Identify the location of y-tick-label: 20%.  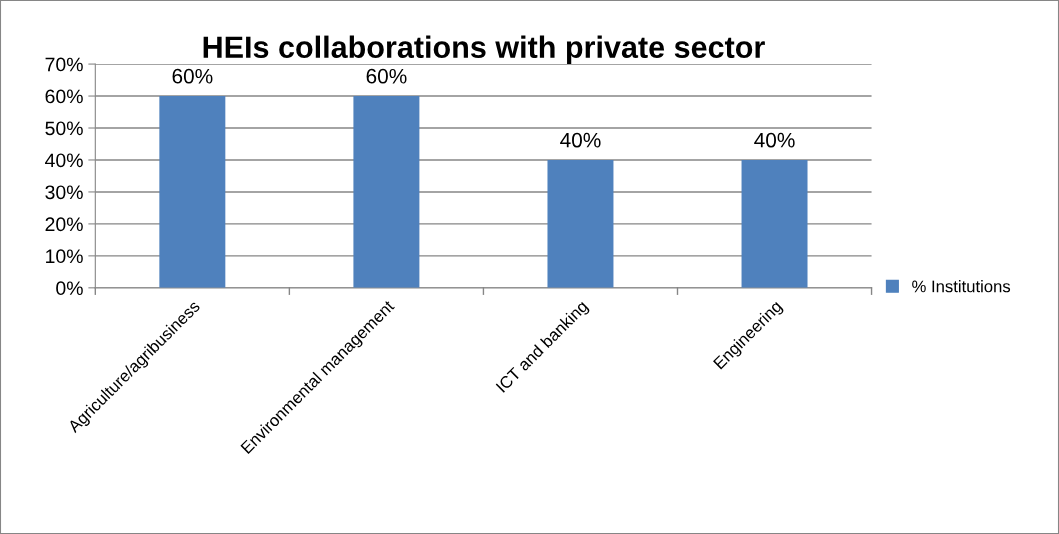
(64, 224).